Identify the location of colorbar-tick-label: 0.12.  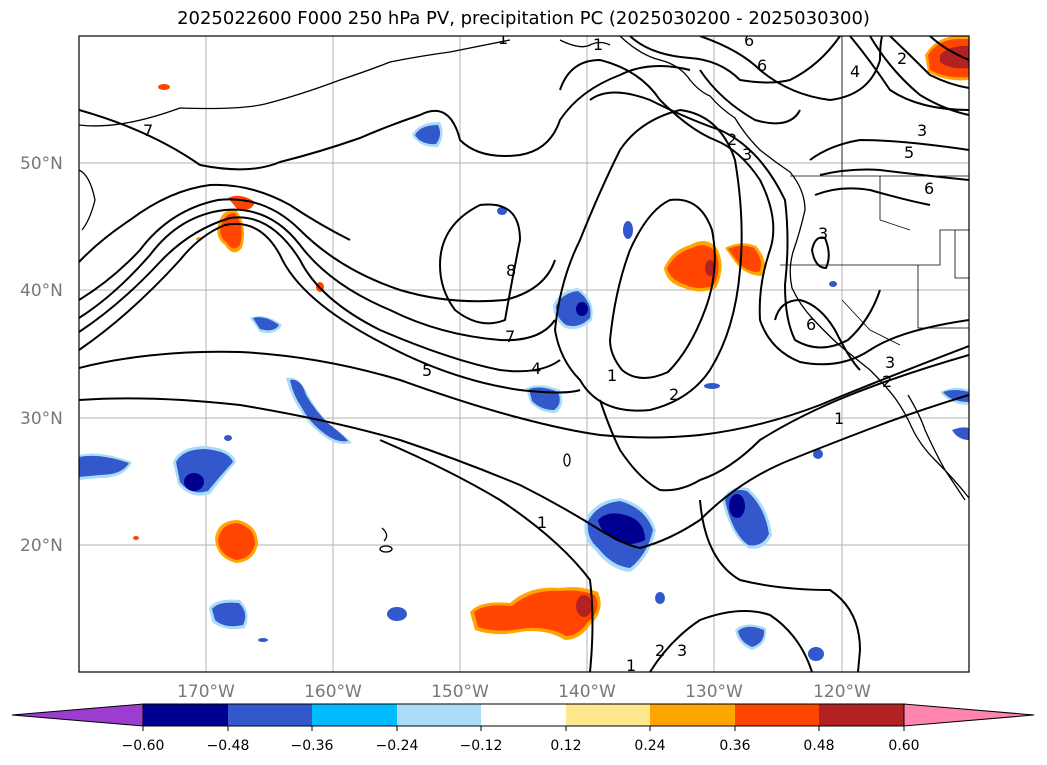
(565, 746).